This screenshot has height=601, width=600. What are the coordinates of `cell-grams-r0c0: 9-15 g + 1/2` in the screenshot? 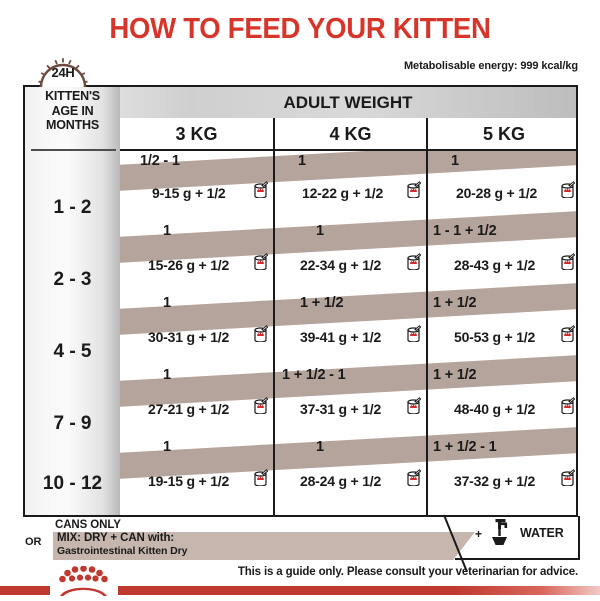 It's located at (189, 193).